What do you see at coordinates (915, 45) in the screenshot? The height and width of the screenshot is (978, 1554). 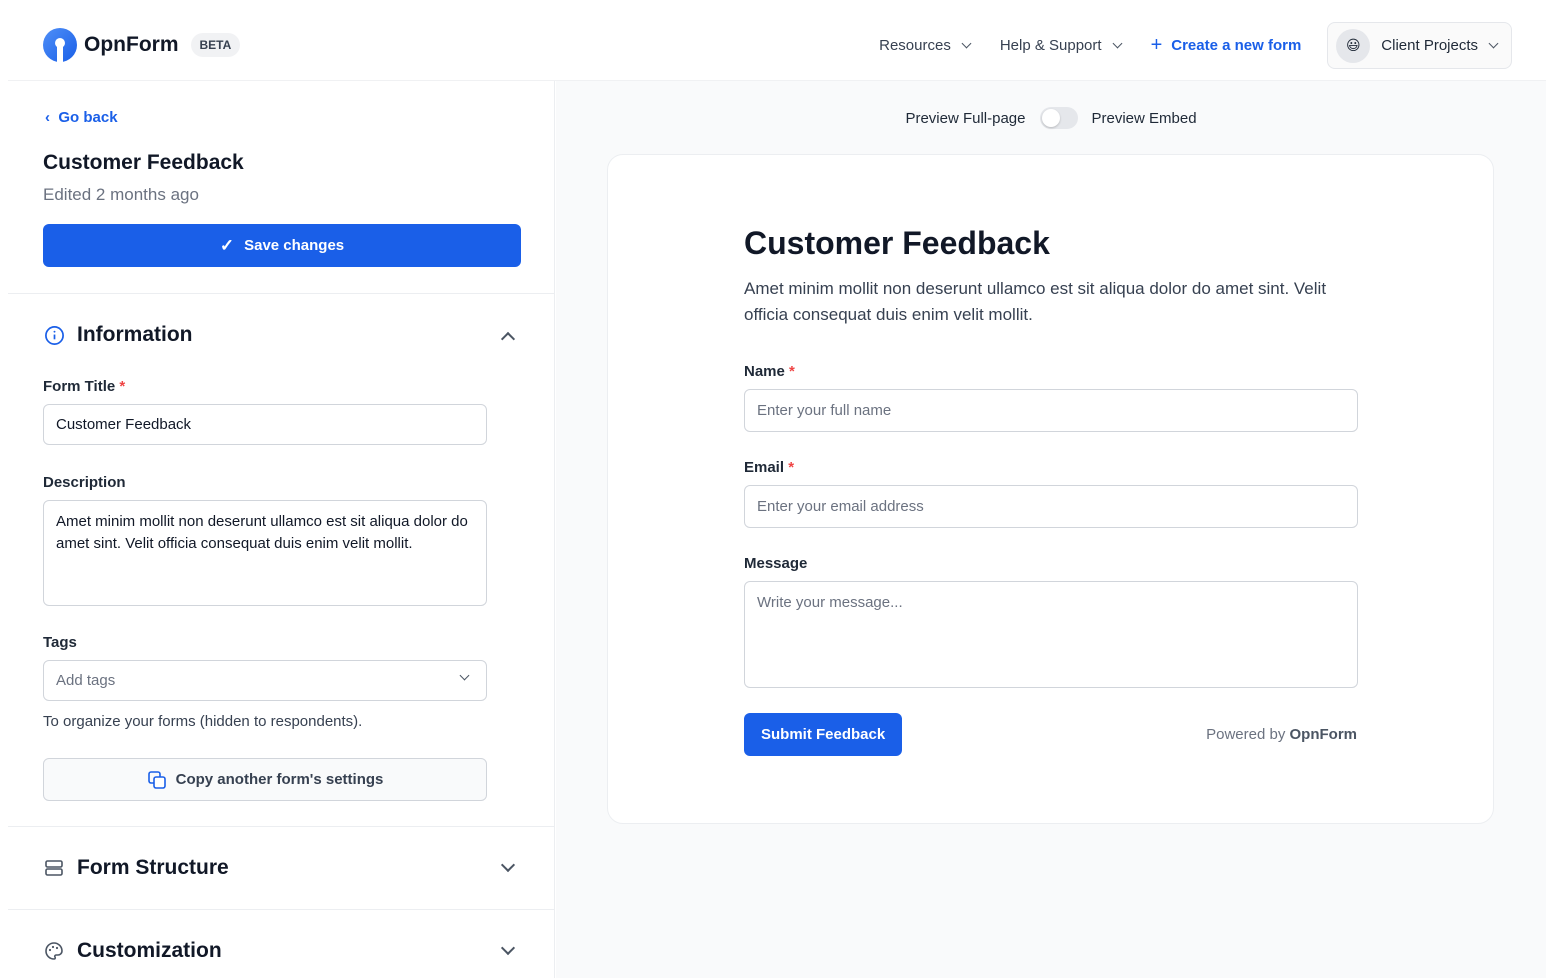 I see `nav-label: Resources` at bounding box center [915, 45].